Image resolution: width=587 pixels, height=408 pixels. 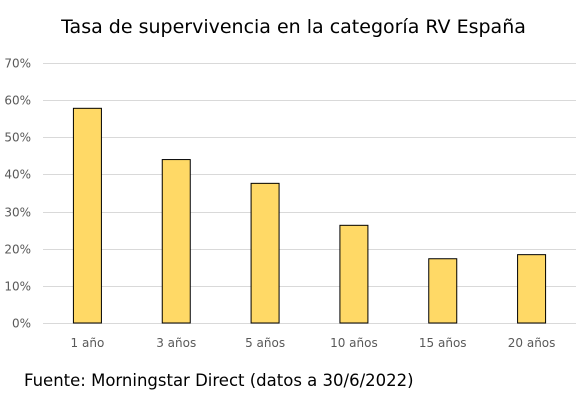 What do you see at coordinates (17, 64) in the screenshot?
I see `y-tick-label: 70%` at bounding box center [17, 64].